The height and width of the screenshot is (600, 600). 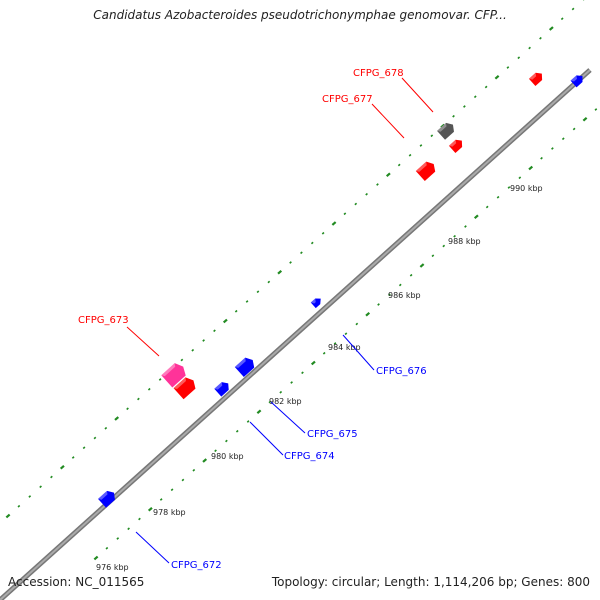 What do you see at coordinates (314, 420) in the screenshot?
I see `gene-label-cfpg-675: CFPG_675` at bounding box center [314, 420].